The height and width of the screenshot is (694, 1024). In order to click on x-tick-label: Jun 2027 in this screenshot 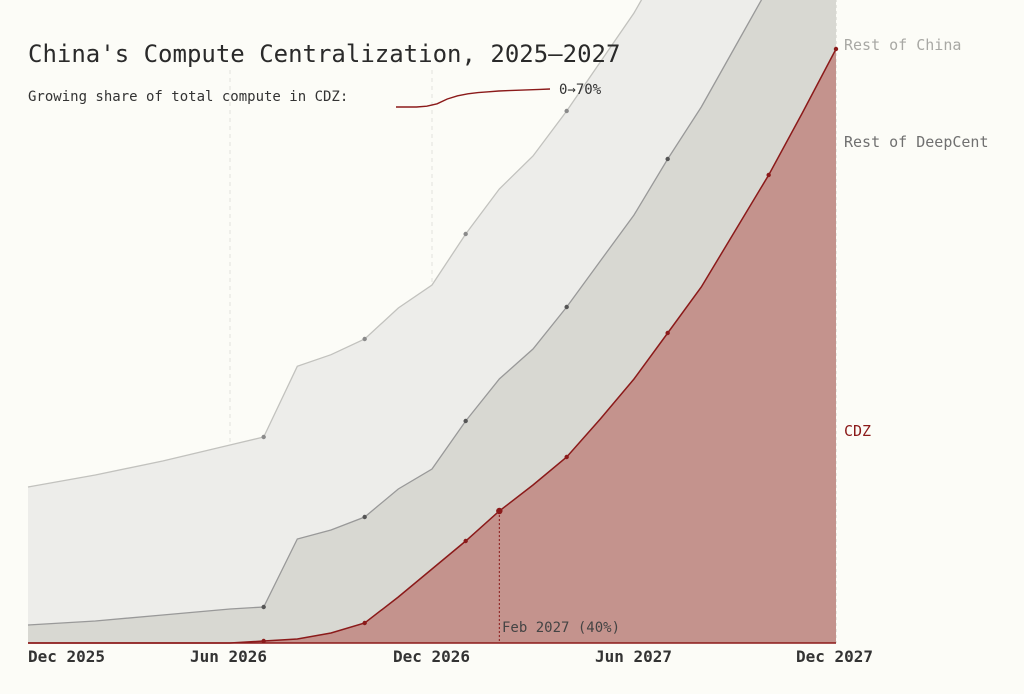, I will do `click(634, 656)`.